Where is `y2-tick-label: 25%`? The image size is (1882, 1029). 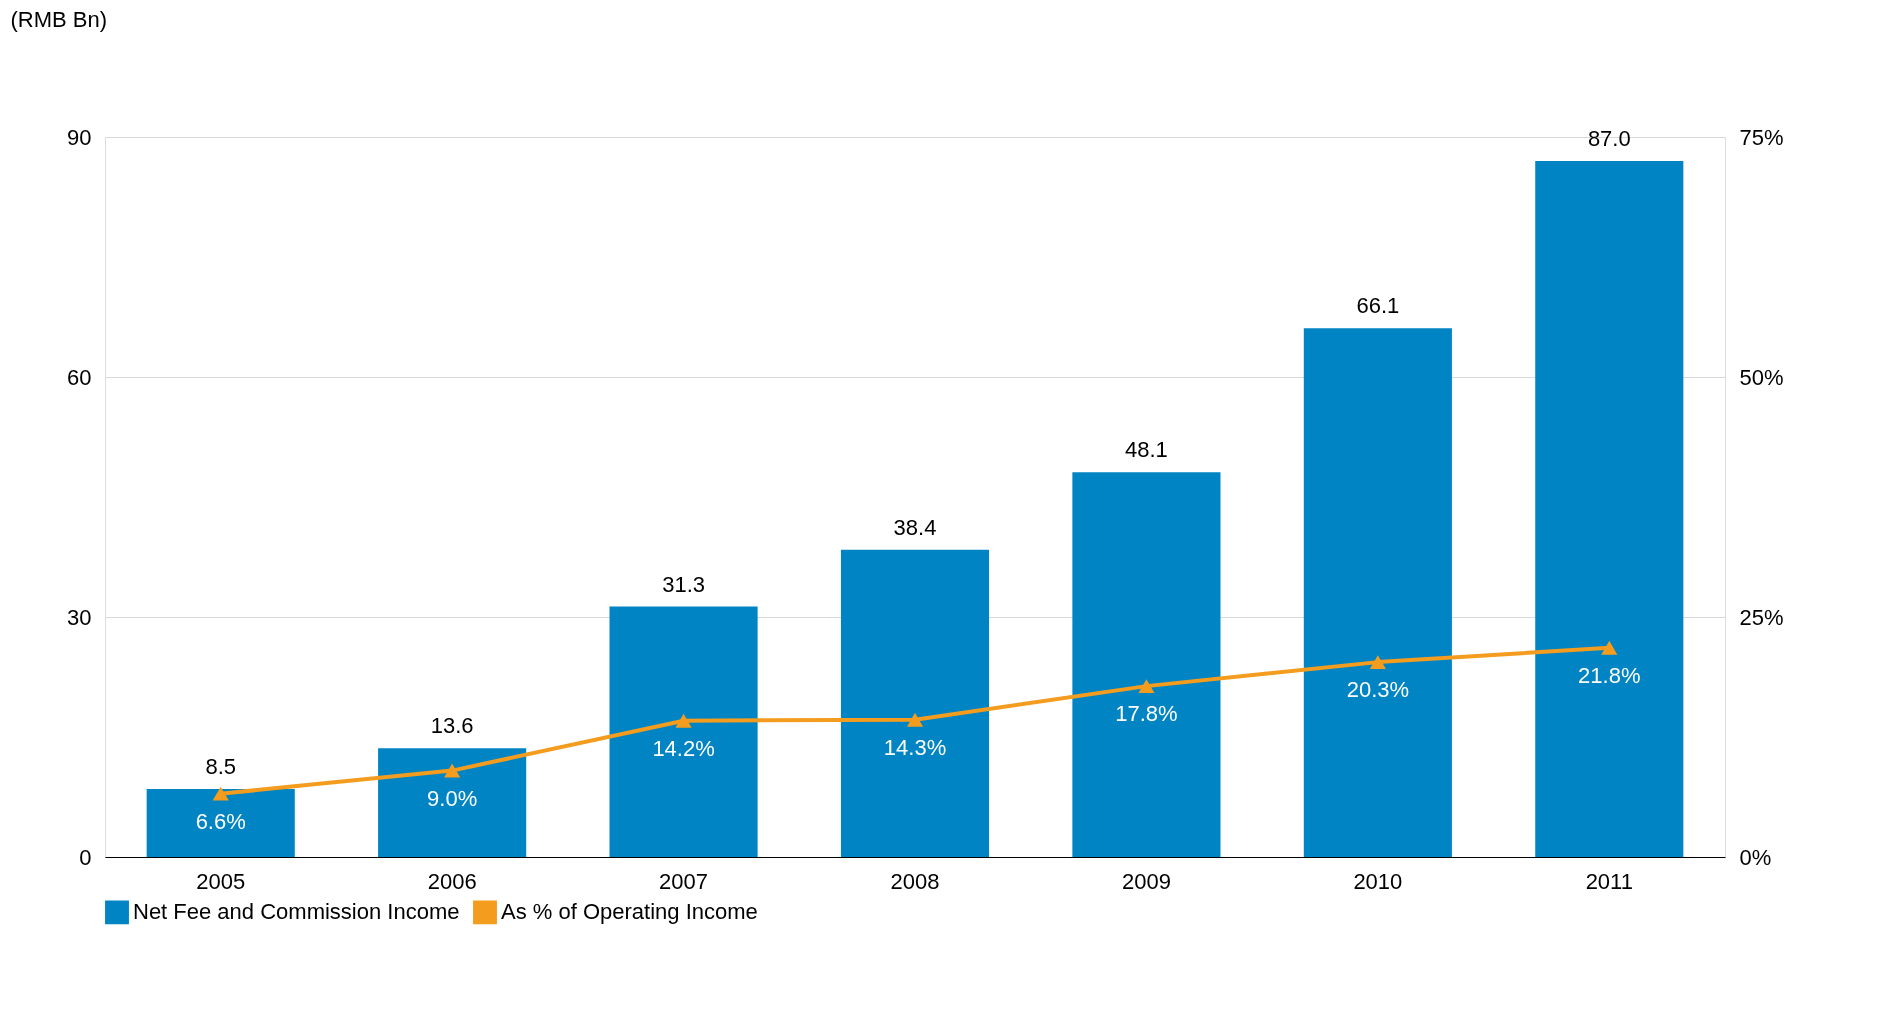 y2-tick-label: 25% is located at coordinates (1761, 617).